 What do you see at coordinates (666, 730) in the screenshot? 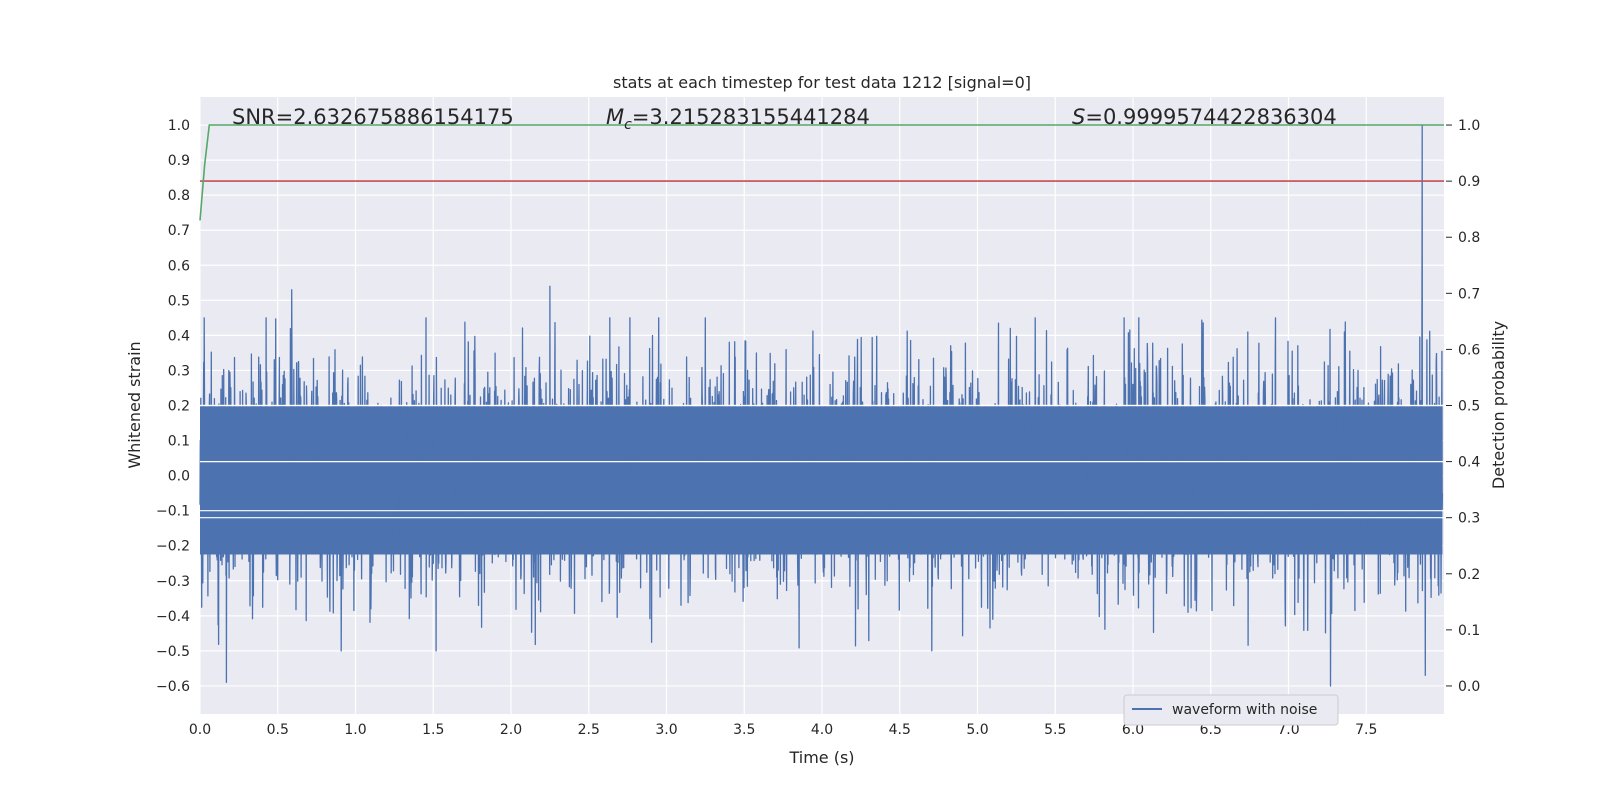
I see `x-tick-label: 3.0` at bounding box center [666, 730].